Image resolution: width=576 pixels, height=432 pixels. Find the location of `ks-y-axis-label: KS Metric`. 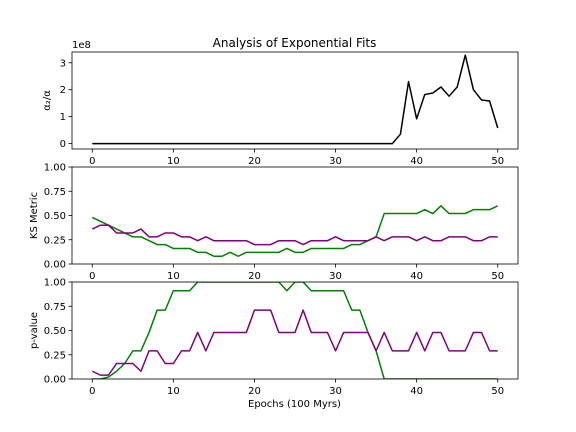

ks-y-axis-label: KS Metric is located at coordinates (34, 215).